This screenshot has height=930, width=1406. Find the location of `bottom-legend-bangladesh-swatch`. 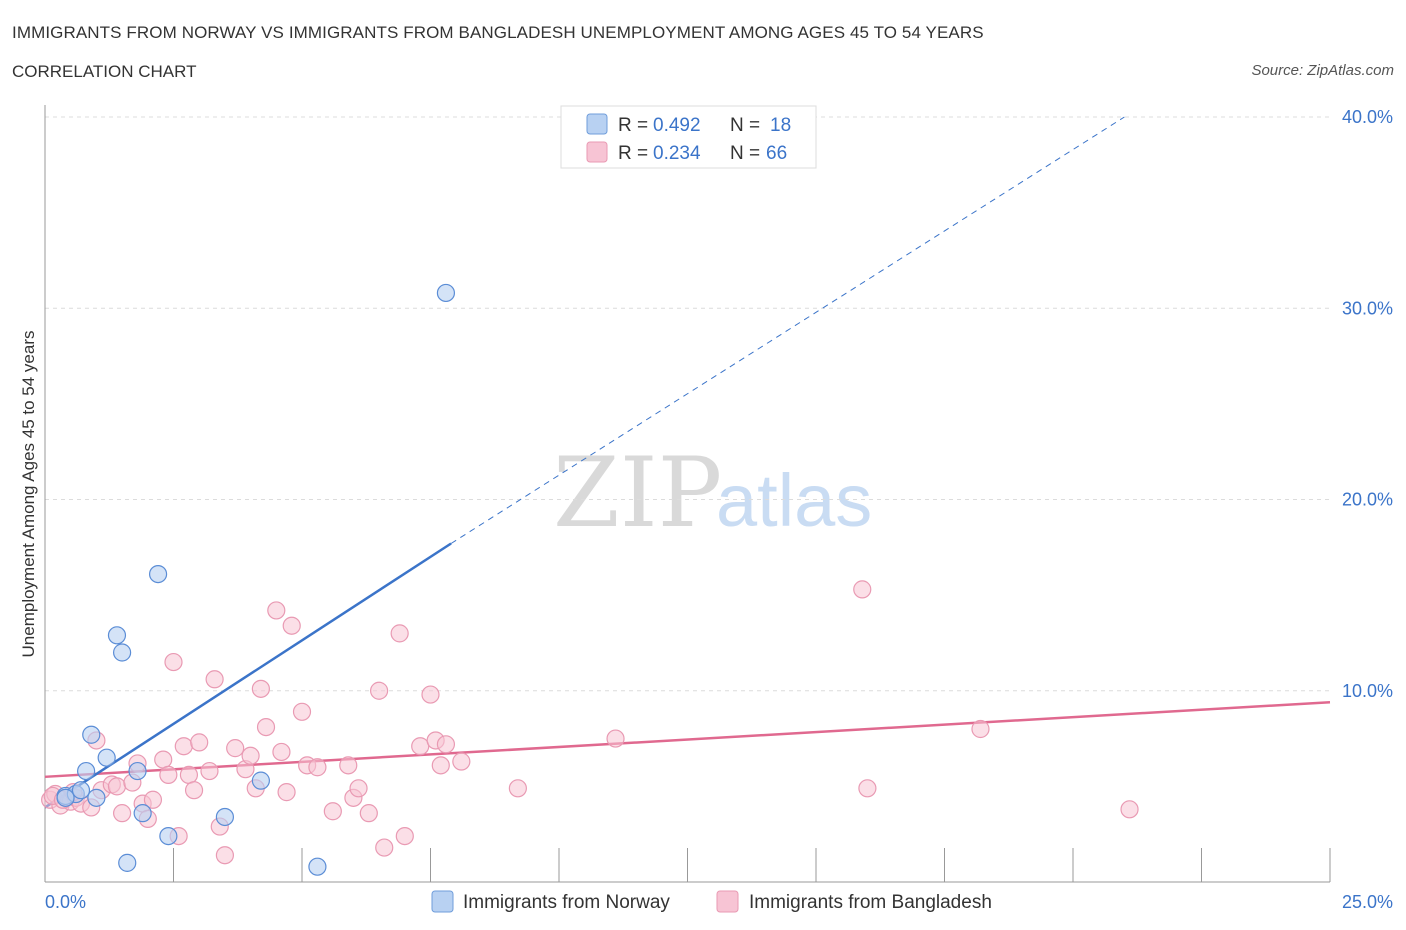

bottom-legend-bangladesh-swatch is located at coordinates (727, 901).